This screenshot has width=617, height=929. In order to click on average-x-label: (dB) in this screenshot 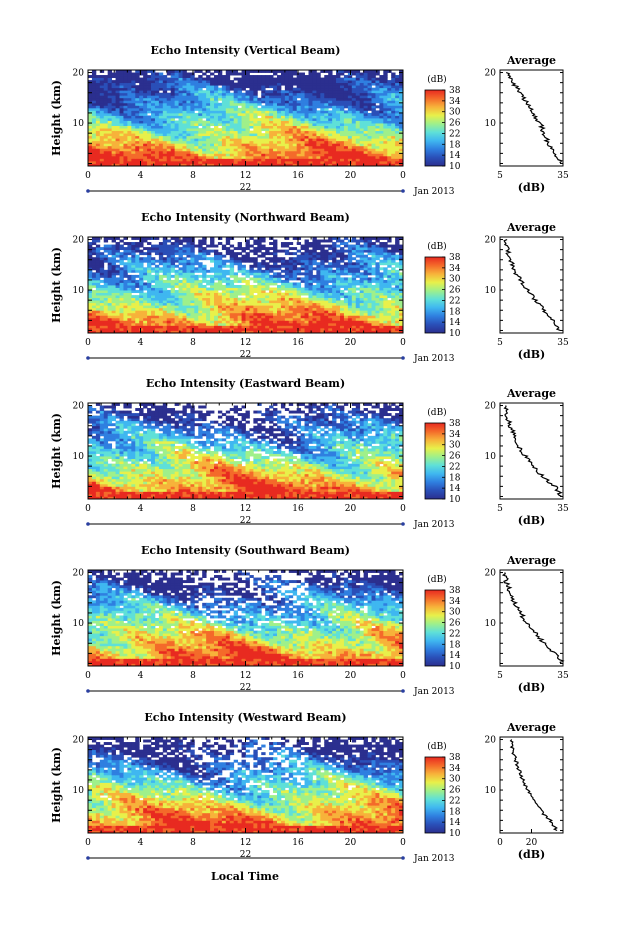, I will do `click(531, 187)`.